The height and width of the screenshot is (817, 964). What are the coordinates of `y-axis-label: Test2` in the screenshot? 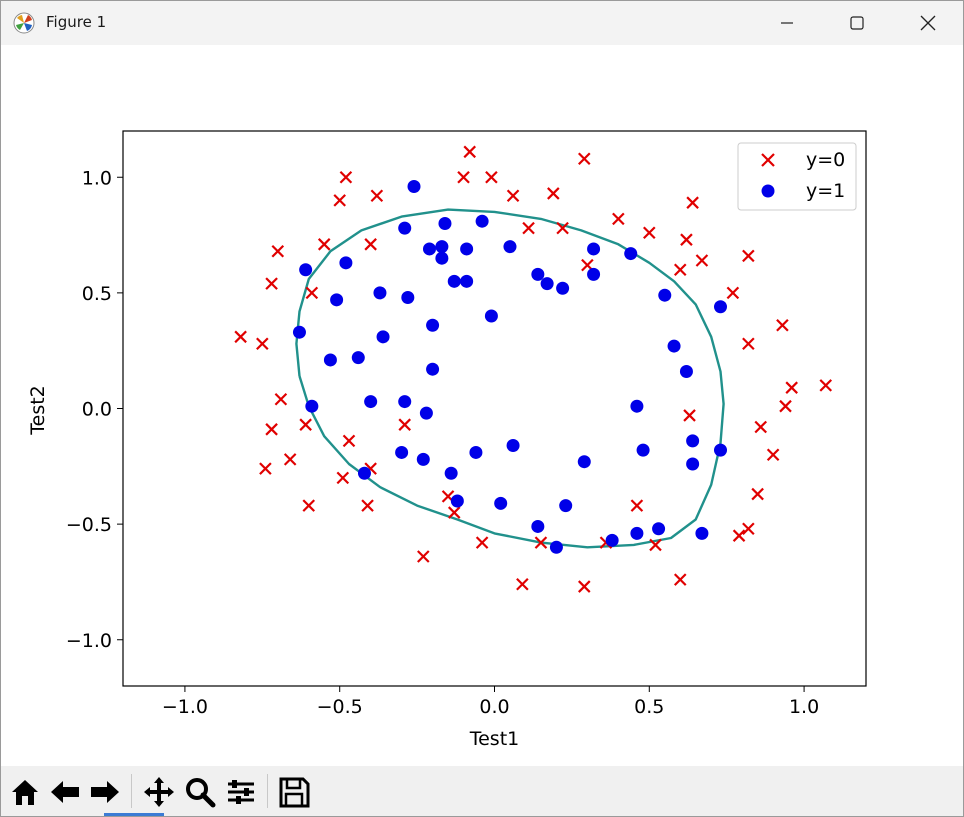 It's located at (38, 410).